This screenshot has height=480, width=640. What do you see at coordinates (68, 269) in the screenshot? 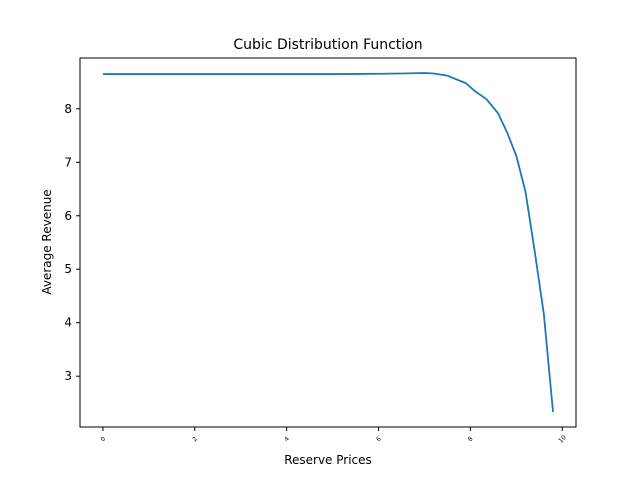
I see `y-tick-label: 5` at bounding box center [68, 269].